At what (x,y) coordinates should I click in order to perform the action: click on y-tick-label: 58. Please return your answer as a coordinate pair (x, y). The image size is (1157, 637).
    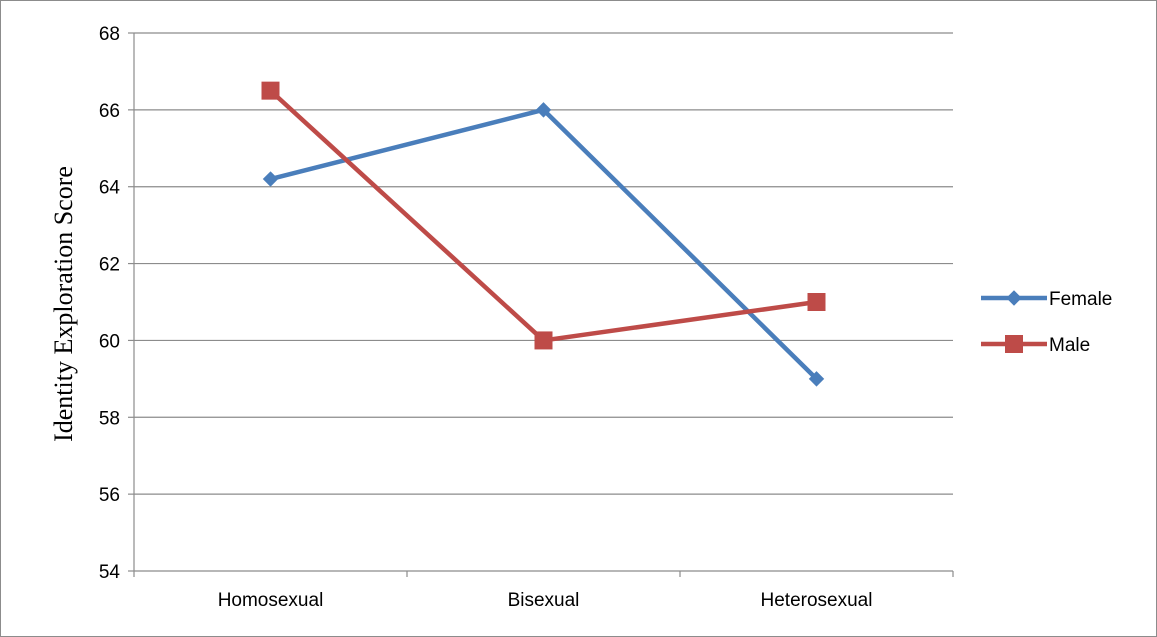
    Looking at the image, I should click on (109, 418).